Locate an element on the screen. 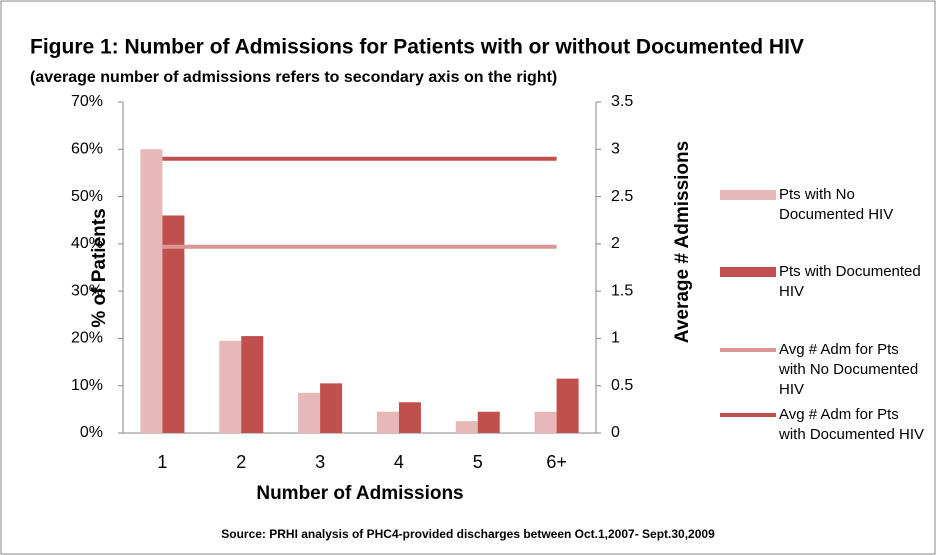 The width and height of the screenshot is (936, 555). x-tick-label: 4 is located at coordinates (399, 462).